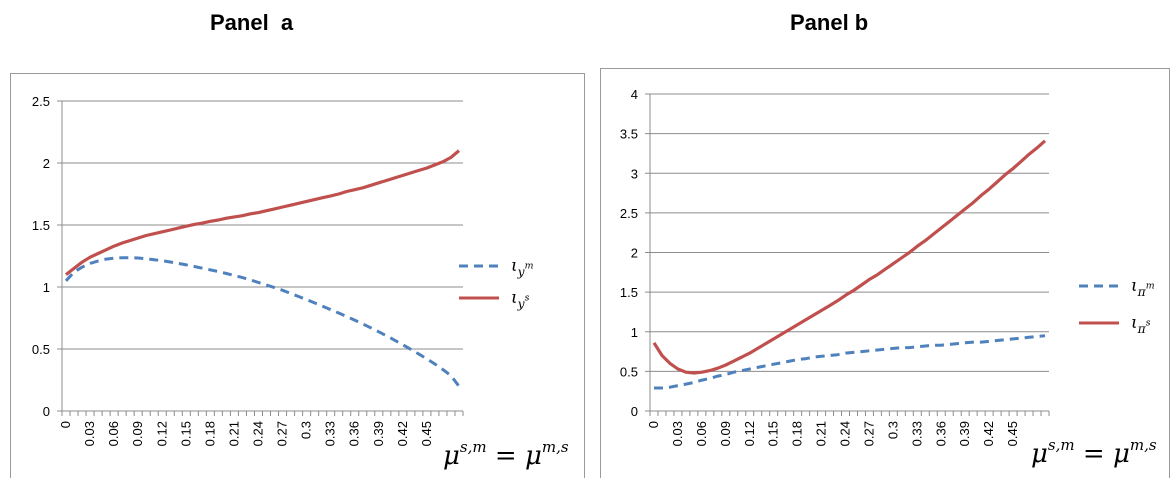 The height and width of the screenshot is (478, 1170). I want to click on y-tick-label: 3.5, so click(629, 134).